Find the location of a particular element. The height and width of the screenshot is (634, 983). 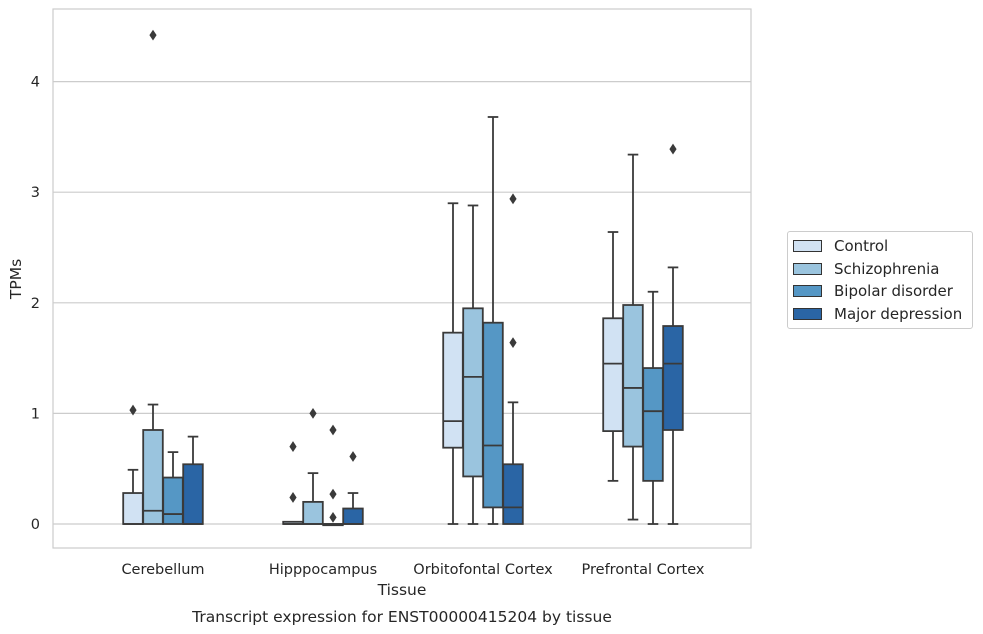

legend-item-major-depression: Major depression is located at coordinates (880, 314).